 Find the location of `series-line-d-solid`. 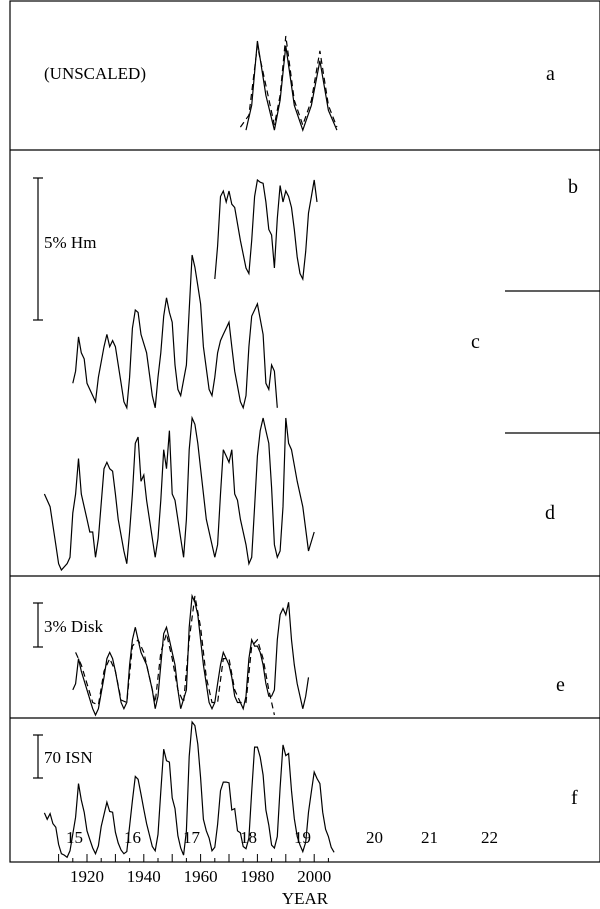

series-line-d-solid is located at coordinates (179, 493).